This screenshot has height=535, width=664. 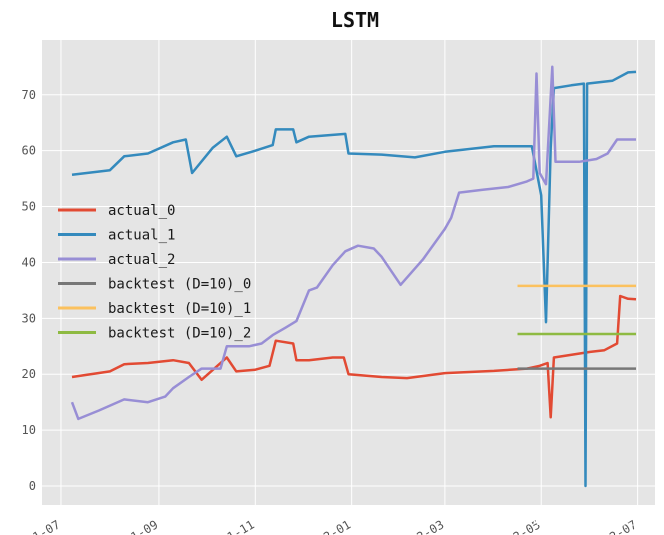 What do you see at coordinates (179, 285) in the screenshot?
I see `legend-label-3: backtest (D=10)_0` at bounding box center [179, 285].